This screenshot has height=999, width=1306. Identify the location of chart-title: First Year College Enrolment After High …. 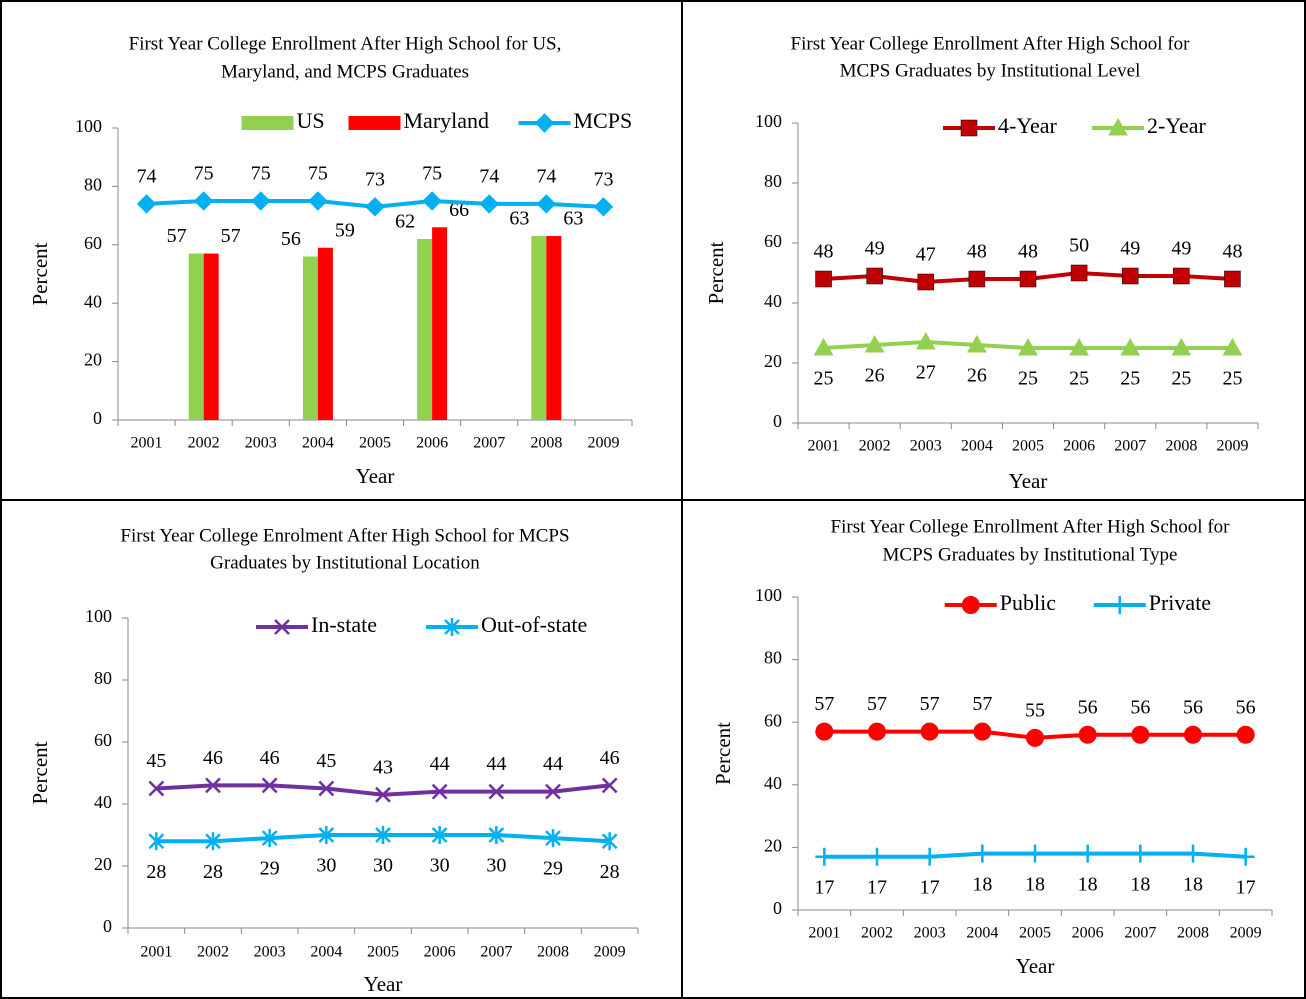
(344, 535).